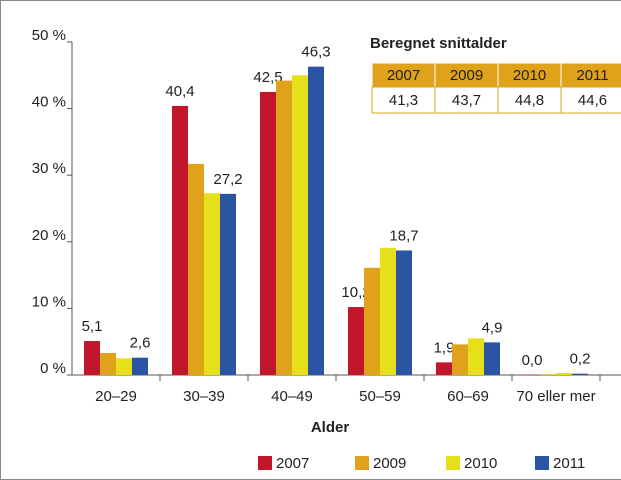 This screenshot has height=480, width=621. I want to click on table-value: 41,3, so click(403, 100).